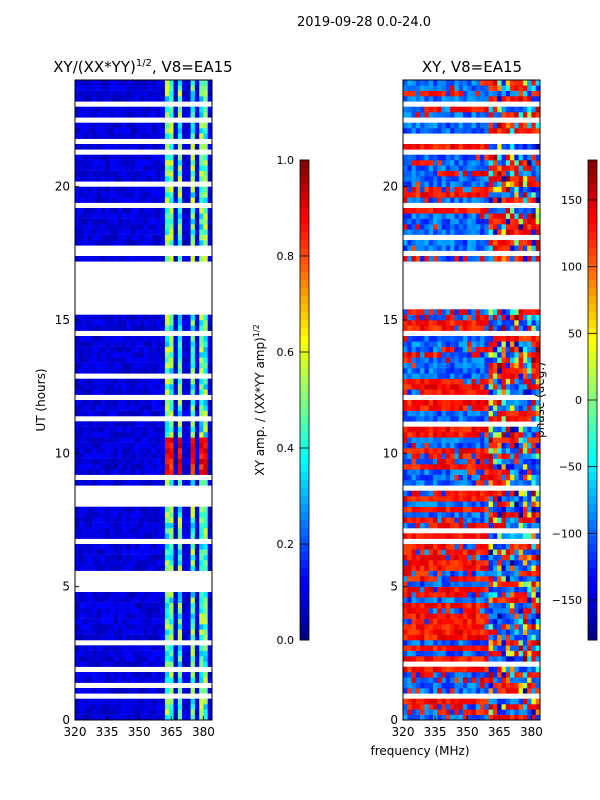 Image resolution: width=600 pixels, height=800 pixels. What do you see at coordinates (304, 412) in the screenshot?
I see `colorbar-segment` at bounding box center [304, 412].